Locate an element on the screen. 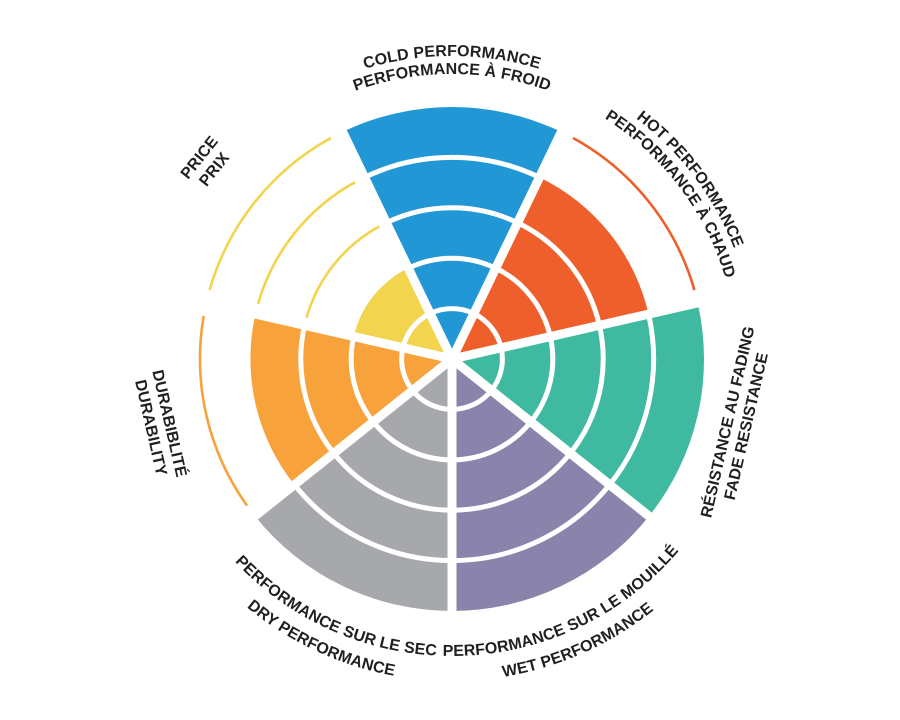  fade-resistance-wedge is located at coordinates (578, 409).